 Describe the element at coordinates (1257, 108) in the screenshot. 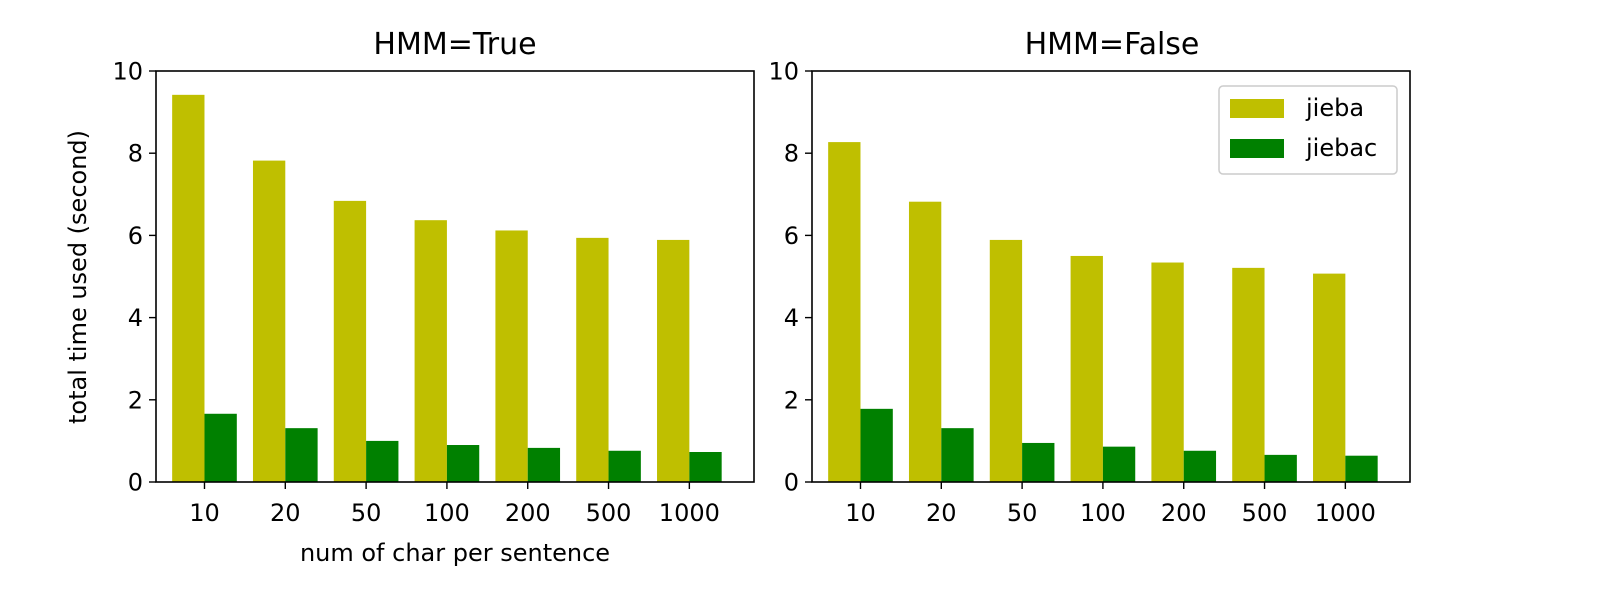

I see `legend-swatch-jieba` at that location.